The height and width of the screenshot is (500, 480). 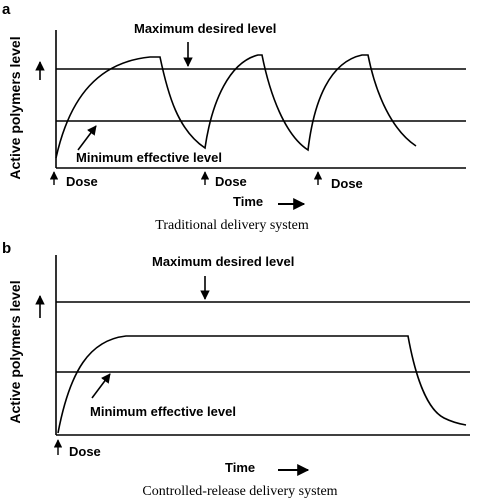 What do you see at coordinates (15, 107) in the screenshot?
I see `y-axis-label-a: Active polymers level` at bounding box center [15, 107].